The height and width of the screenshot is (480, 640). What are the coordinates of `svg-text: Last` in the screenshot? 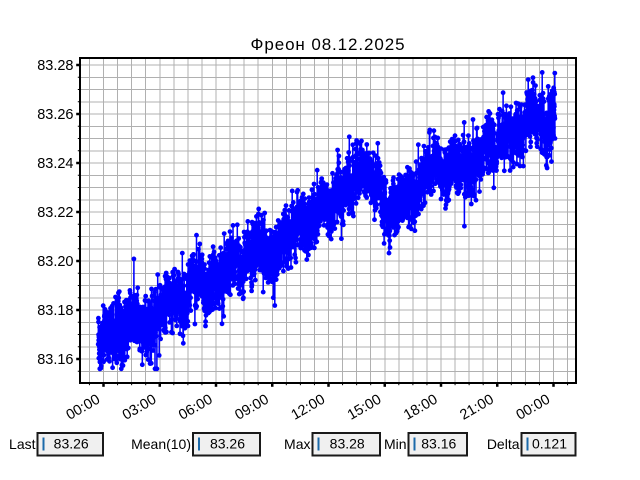 It's located at (22, 444).